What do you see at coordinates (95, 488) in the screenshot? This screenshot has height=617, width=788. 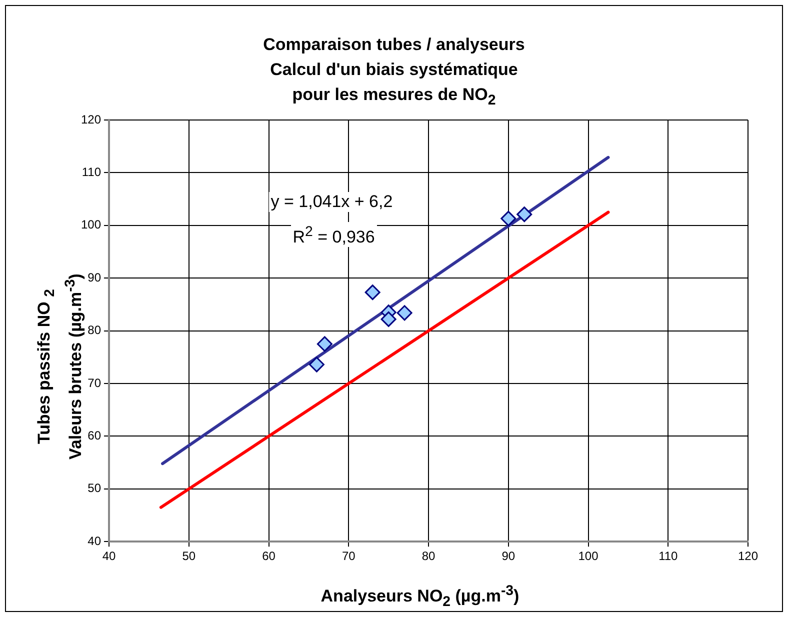 I see `y-tick-label: 50` at bounding box center [95, 488].